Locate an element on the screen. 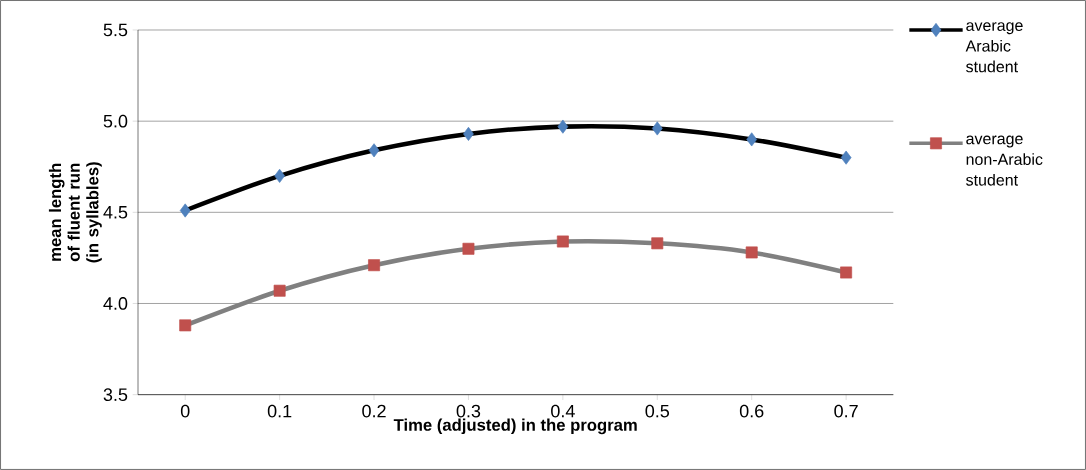  x-tick-label: 0.2 is located at coordinates (374, 411).